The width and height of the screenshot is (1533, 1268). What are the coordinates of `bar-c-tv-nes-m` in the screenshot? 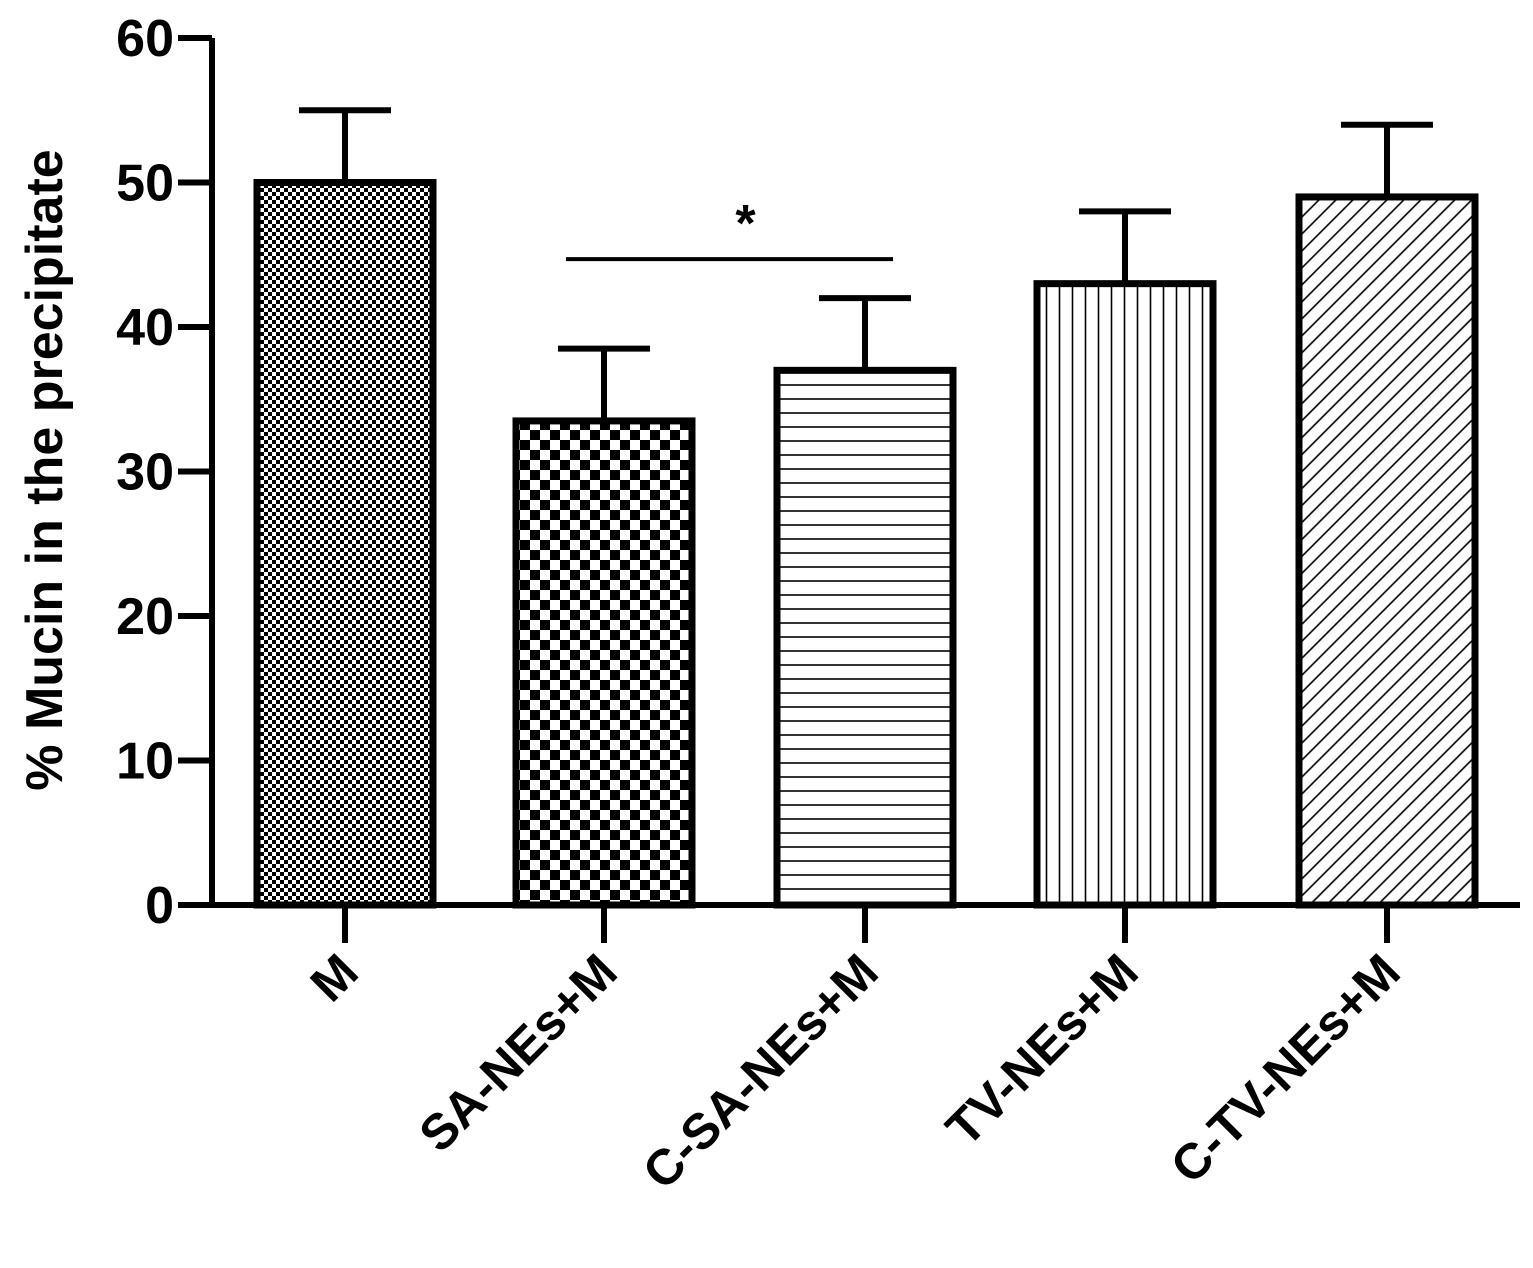 It's located at (1387, 551).